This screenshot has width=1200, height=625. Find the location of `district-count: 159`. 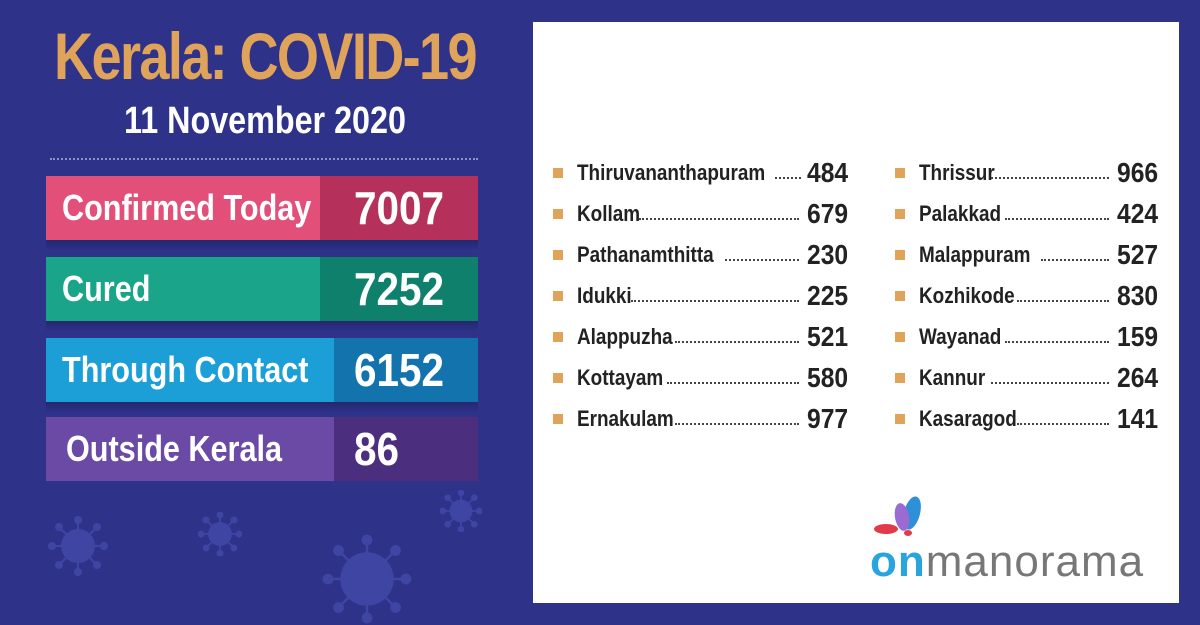

district-count: 159 is located at coordinates (1138, 336).